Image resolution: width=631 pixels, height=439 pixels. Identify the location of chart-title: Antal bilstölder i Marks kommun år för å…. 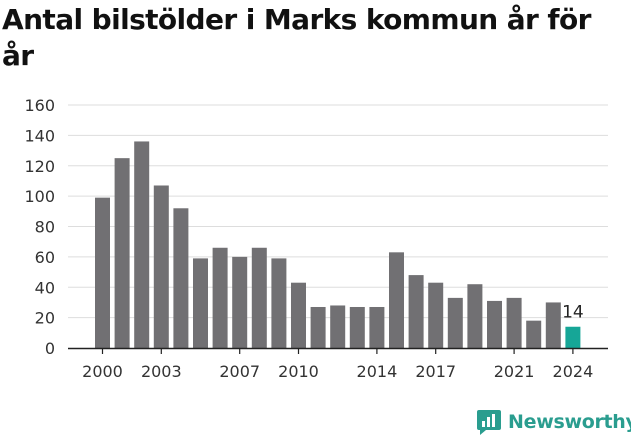
(296, 37).